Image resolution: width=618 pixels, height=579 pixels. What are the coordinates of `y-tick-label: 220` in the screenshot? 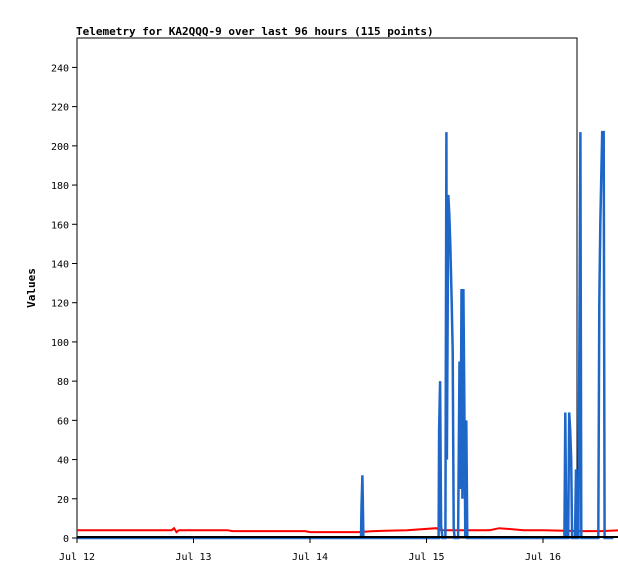 It's located at (60, 108).